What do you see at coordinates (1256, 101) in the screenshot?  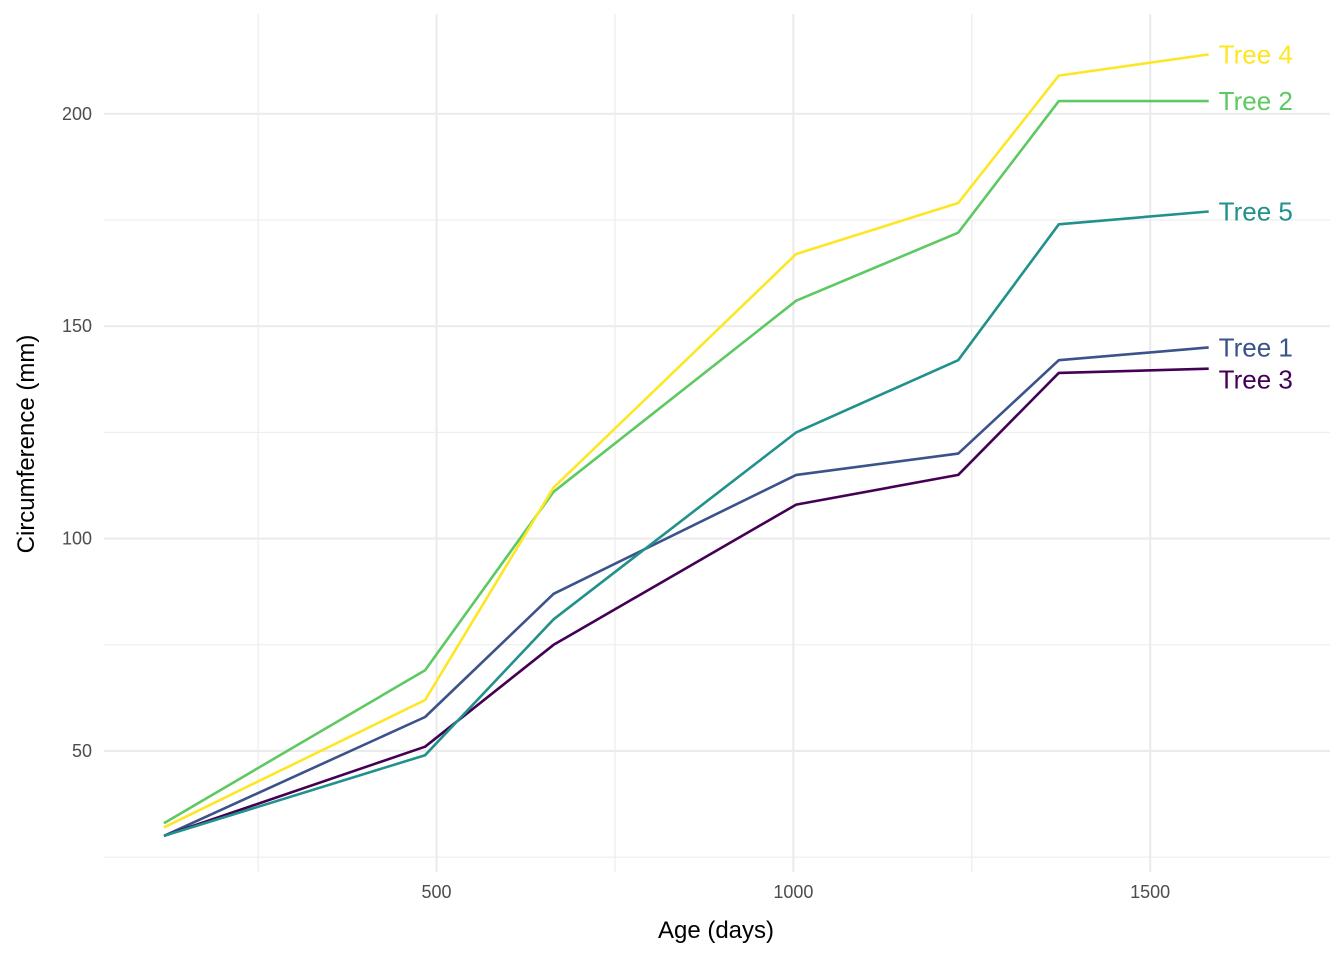 I see `series-label-tree-2: Tree 2` at bounding box center [1256, 101].